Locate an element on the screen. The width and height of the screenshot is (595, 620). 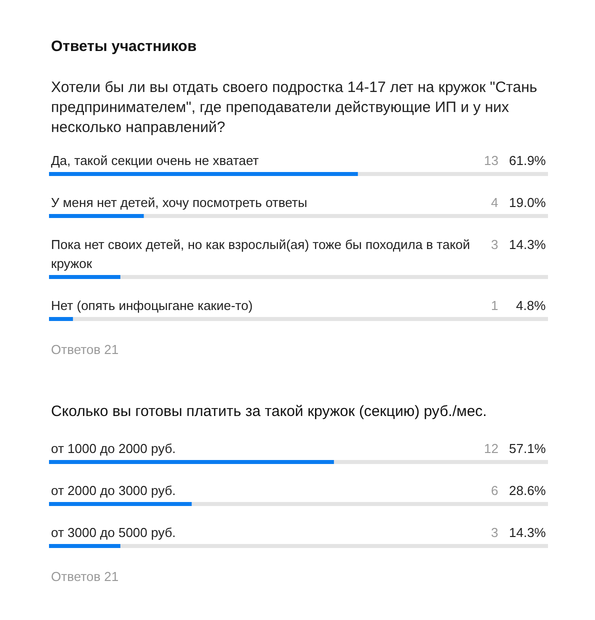
text: 4 is located at coordinates (494, 202).